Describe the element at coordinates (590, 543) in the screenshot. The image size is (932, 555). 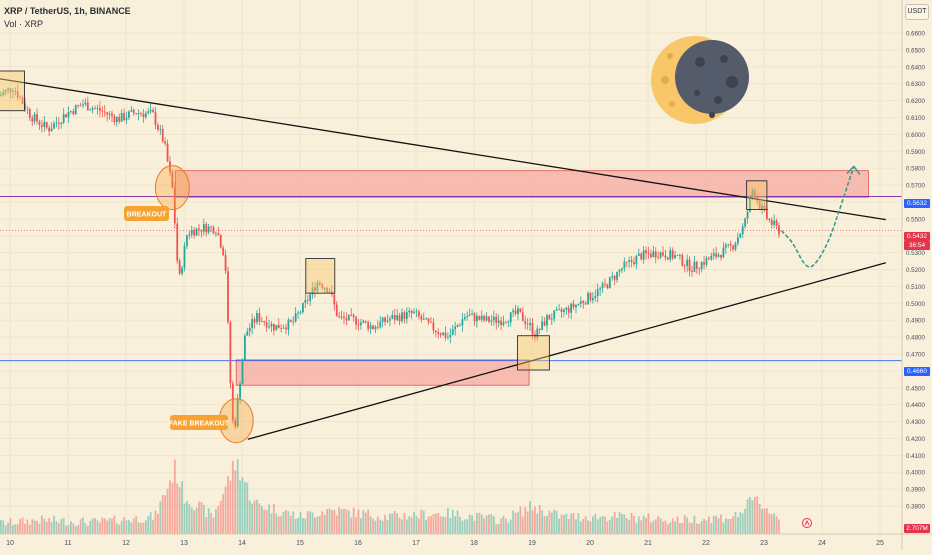
I see `x-tick-label: 20` at that location.